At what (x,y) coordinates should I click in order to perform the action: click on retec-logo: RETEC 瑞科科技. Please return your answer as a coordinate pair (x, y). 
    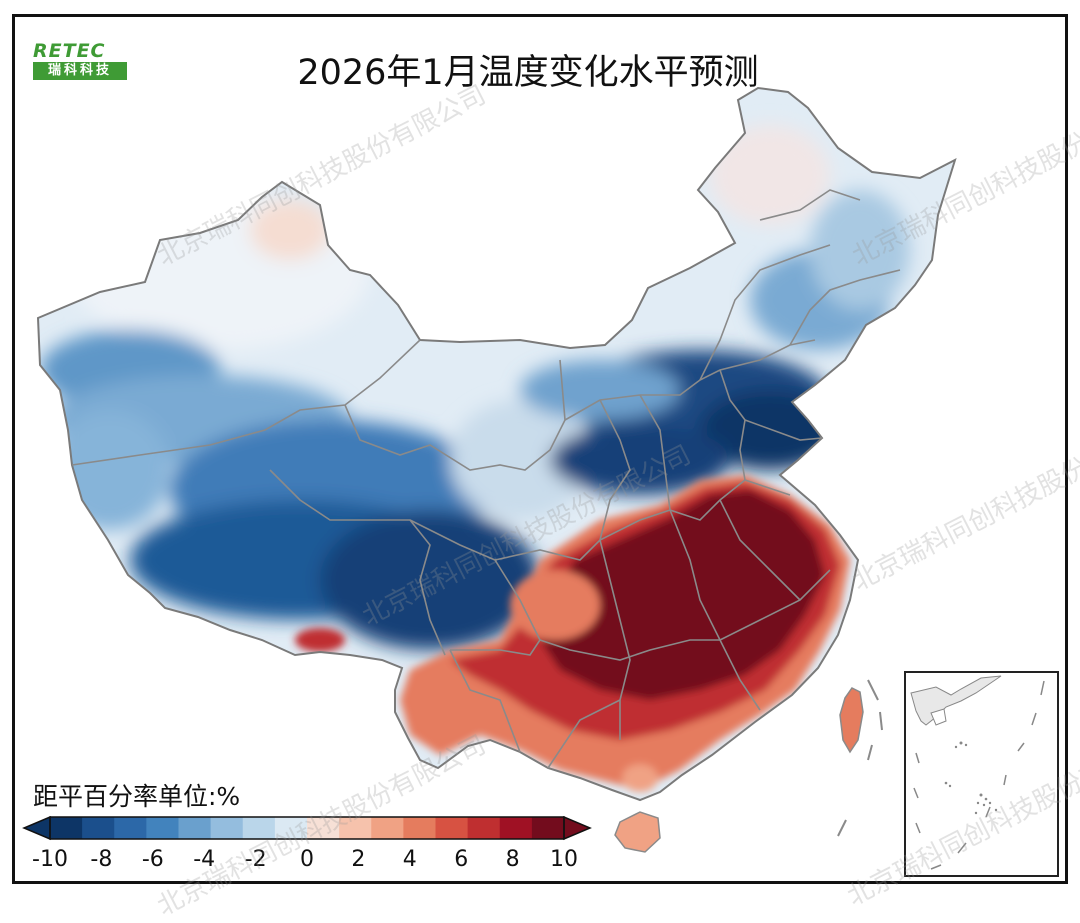
    Looking at the image, I should click on (80, 61).